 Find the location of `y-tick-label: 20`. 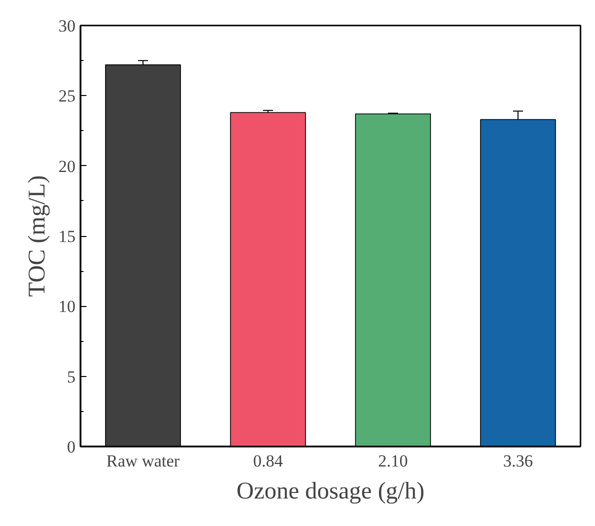

y-tick-label: 20 is located at coordinates (67, 166).